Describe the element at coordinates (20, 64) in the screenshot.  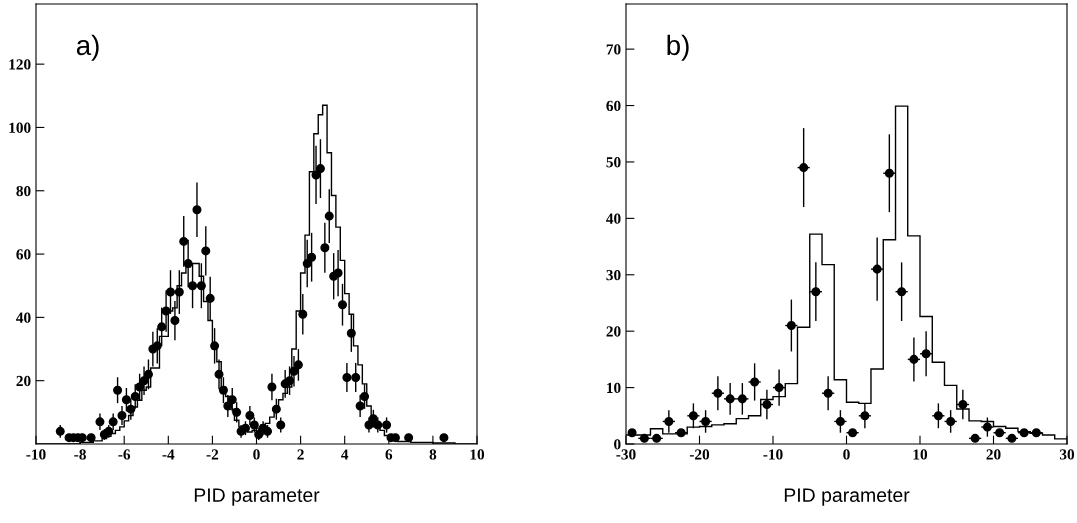
I see `y-tick-label: 120` at that location.